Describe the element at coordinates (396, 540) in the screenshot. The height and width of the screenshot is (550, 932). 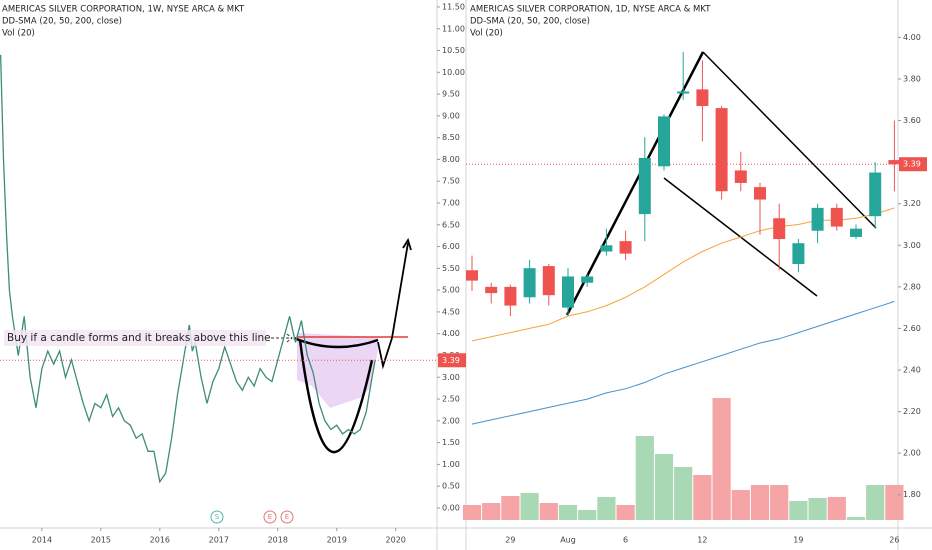
I see `x-tick-label: 2020` at that location.